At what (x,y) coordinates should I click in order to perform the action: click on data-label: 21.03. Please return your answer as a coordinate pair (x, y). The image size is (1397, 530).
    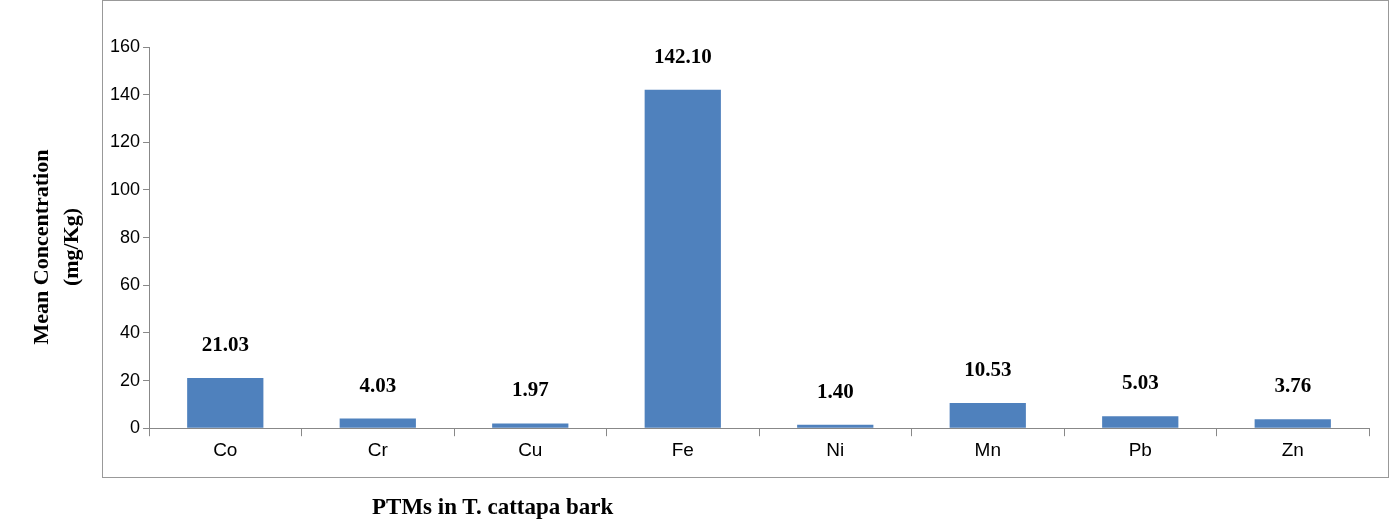
    Looking at the image, I should click on (225, 344).